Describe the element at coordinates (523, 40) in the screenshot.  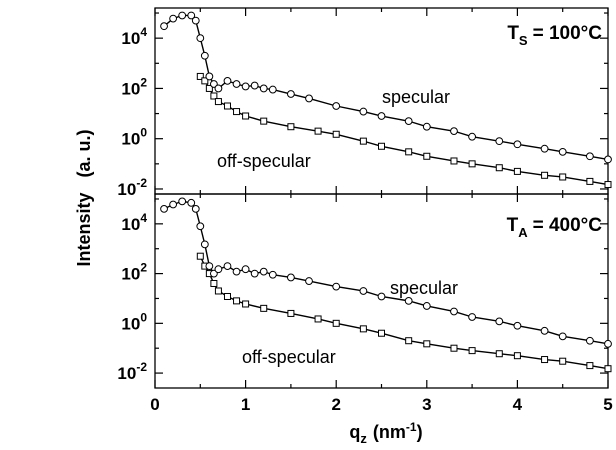
I see `panel-top-label-subscript: S` at that location.